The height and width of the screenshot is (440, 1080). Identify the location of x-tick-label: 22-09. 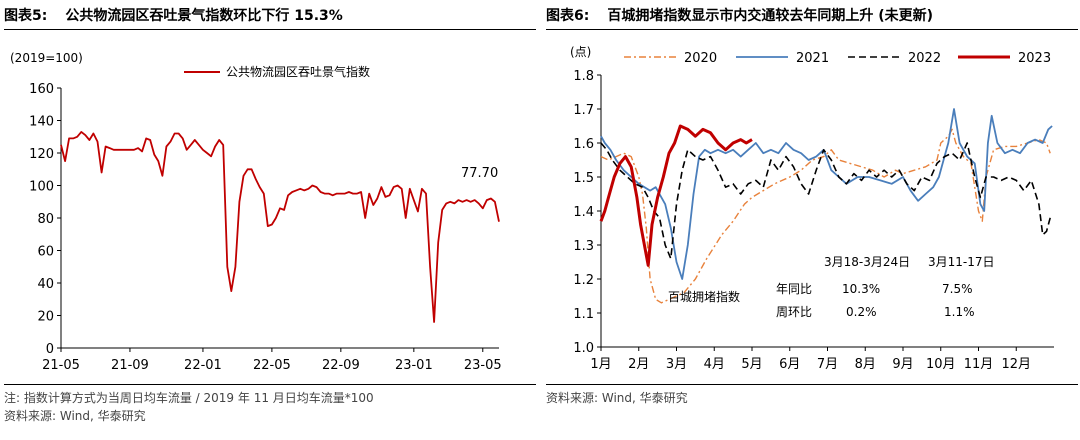
(341, 365).